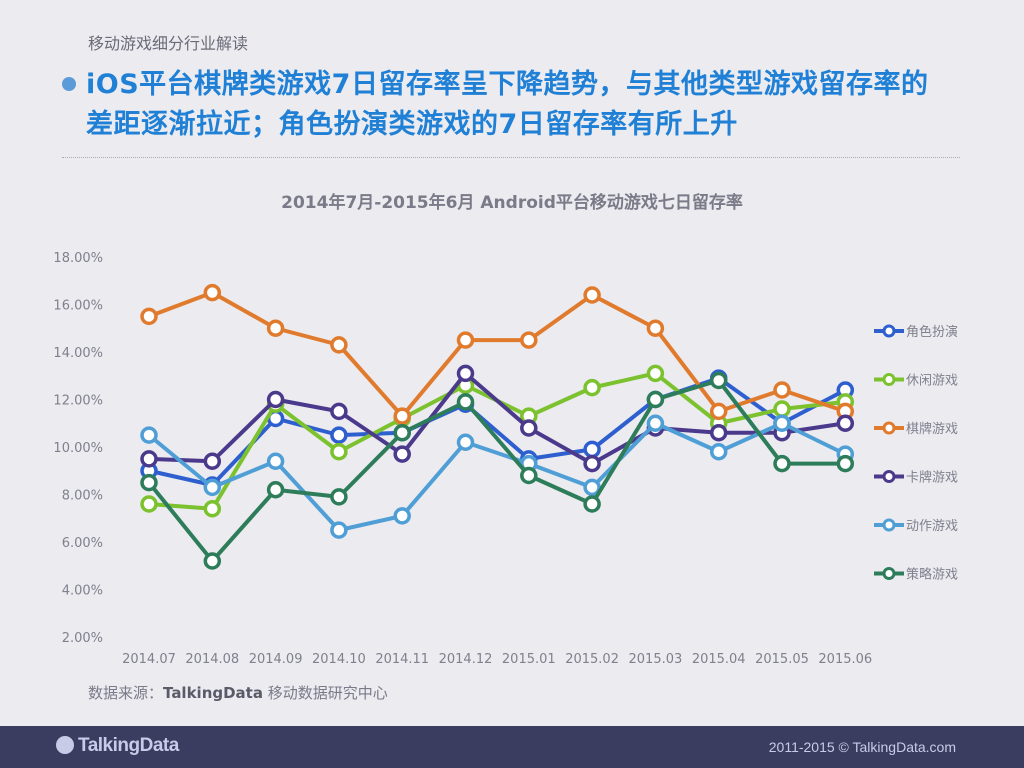 Image resolution: width=1024 pixels, height=768 pixels. I want to click on legend-label: 卡牌游戏, so click(932, 478).